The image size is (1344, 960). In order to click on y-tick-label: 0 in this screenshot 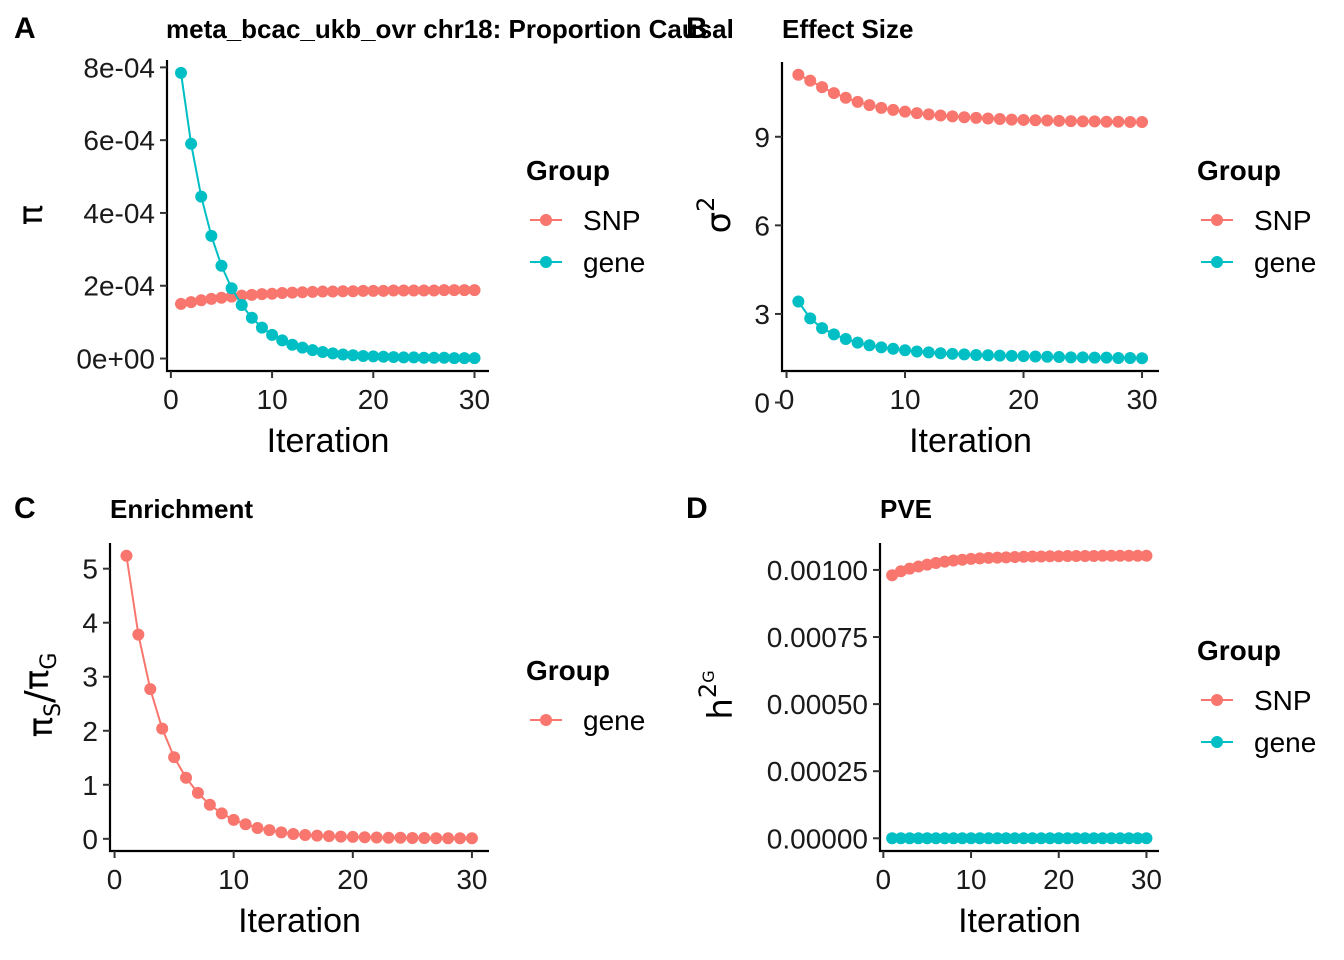, I will do `click(90, 839)`.